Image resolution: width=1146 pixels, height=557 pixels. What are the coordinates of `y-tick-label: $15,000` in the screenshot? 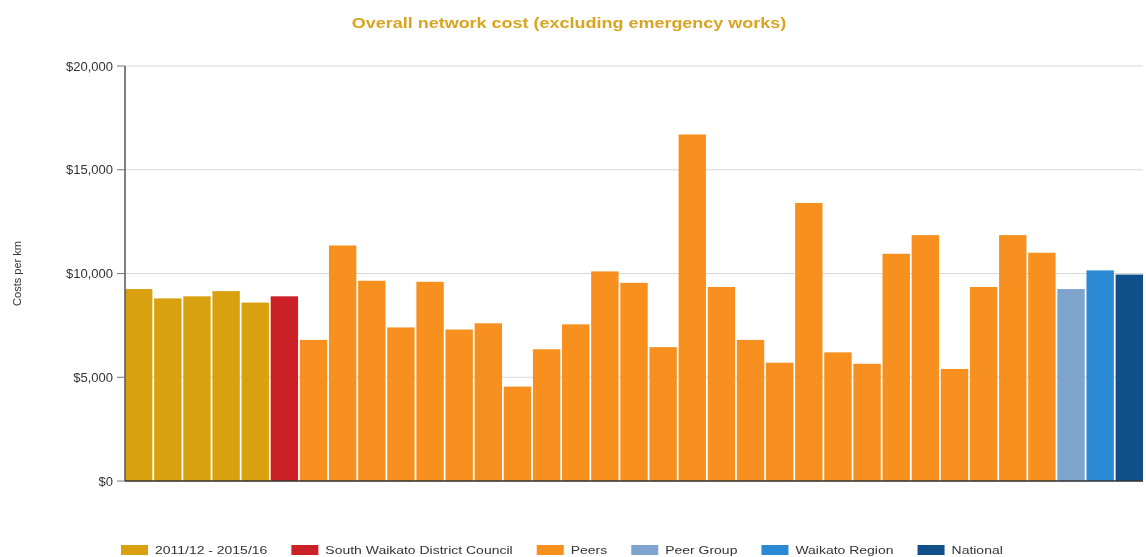 It's located at (89, 170).